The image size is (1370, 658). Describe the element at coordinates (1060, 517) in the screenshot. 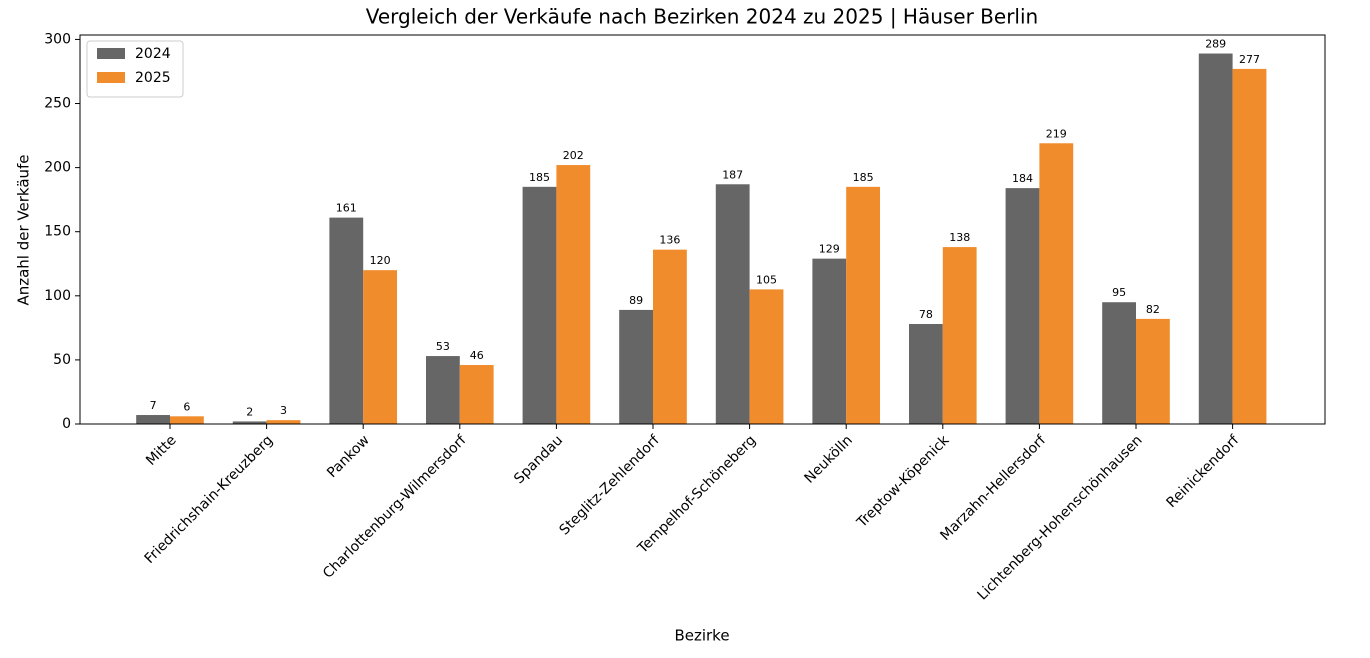

I see `x-tick-label: Lichtenberg-Hohenschönhausen` at that location.